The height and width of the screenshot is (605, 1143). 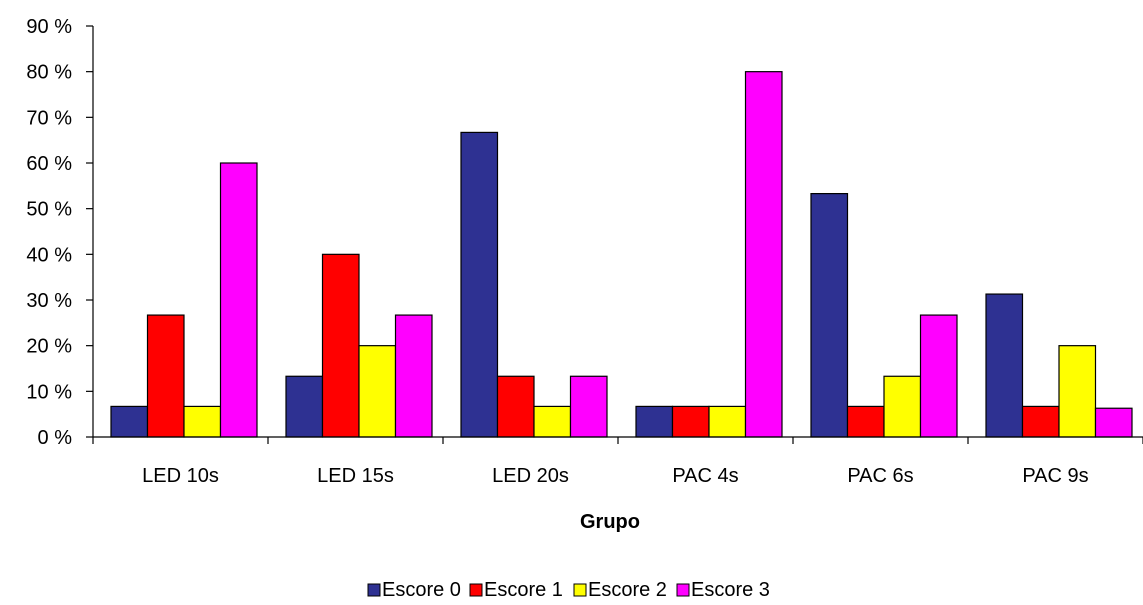 What do you see at coordinates (49, 73) in the screenshot?
I see `y-tick-label: 80 %` at bounding box center [49, 73].